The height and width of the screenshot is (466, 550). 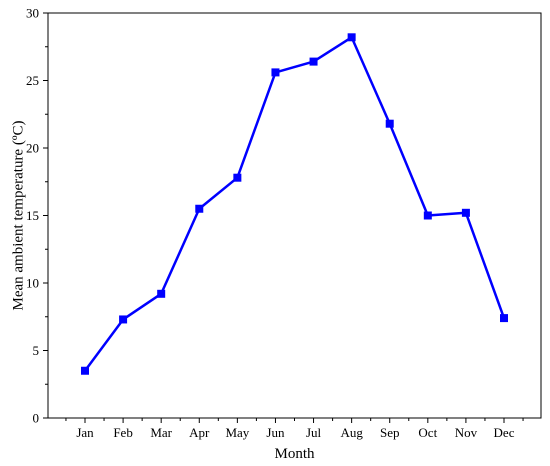 I want to click on x-axis-title: Month, so click(x=294, y=454).